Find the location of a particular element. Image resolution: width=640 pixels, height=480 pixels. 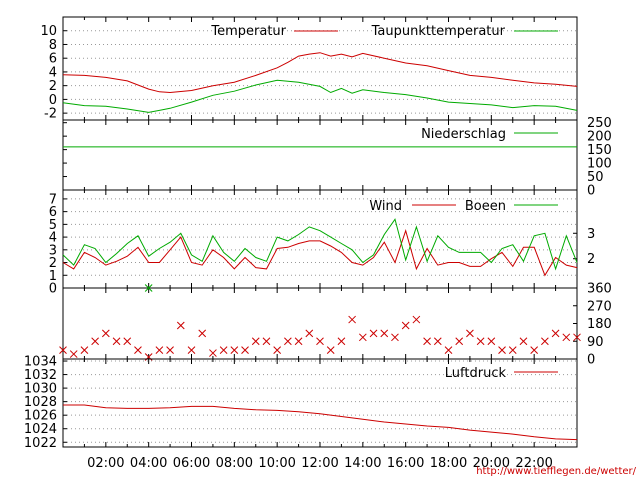

time-axis-label: 12:00 is located at coordinates (319, 463).